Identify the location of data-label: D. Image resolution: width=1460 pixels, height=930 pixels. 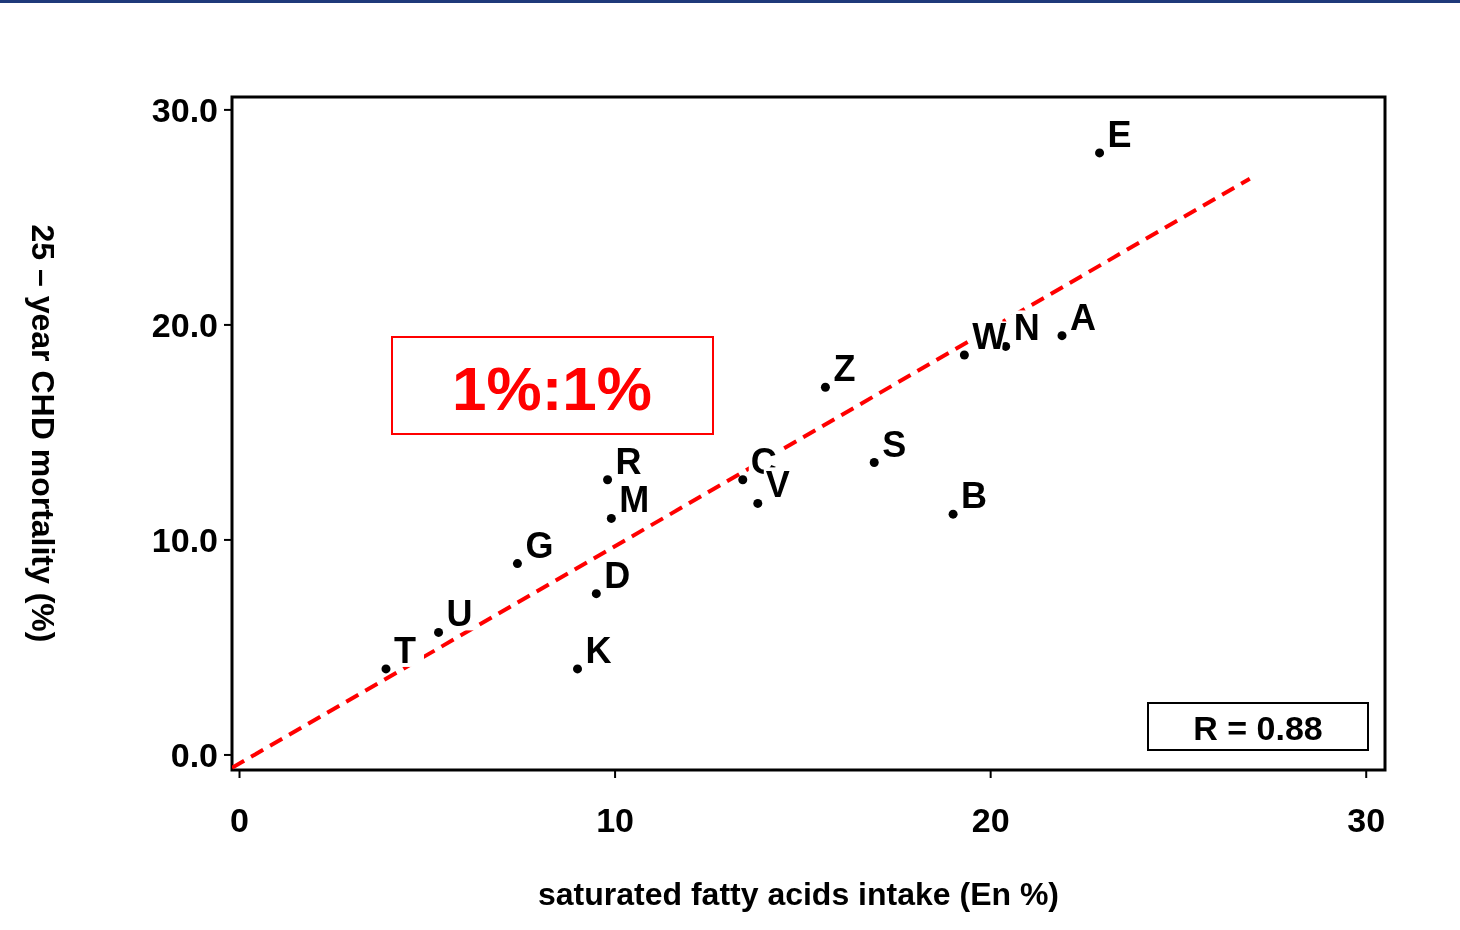
(617, 575).